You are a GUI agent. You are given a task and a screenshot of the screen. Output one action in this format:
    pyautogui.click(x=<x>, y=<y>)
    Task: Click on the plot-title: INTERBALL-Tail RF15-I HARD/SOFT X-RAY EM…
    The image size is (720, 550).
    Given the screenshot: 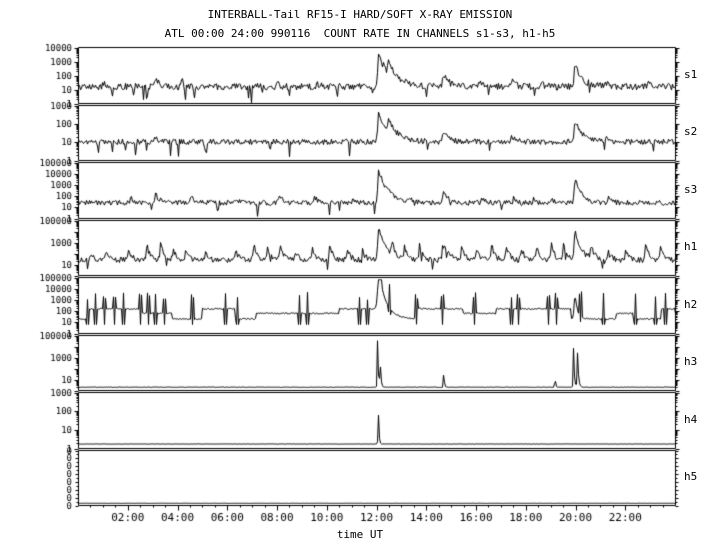 What is the action you would take?
    pyautogui.click(x=360, y=14)
    